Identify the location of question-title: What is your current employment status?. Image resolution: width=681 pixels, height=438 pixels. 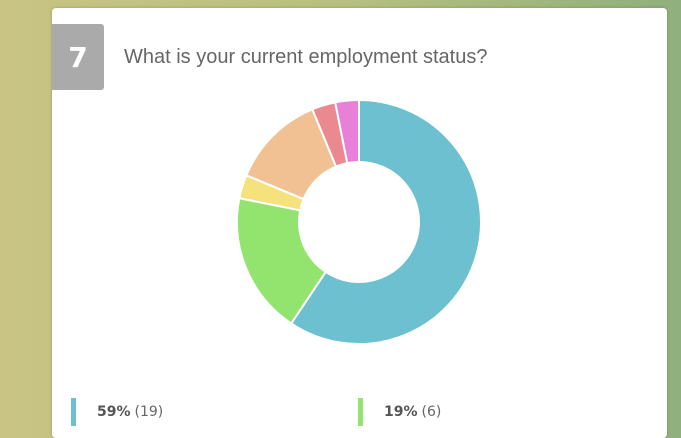
(306, 57).